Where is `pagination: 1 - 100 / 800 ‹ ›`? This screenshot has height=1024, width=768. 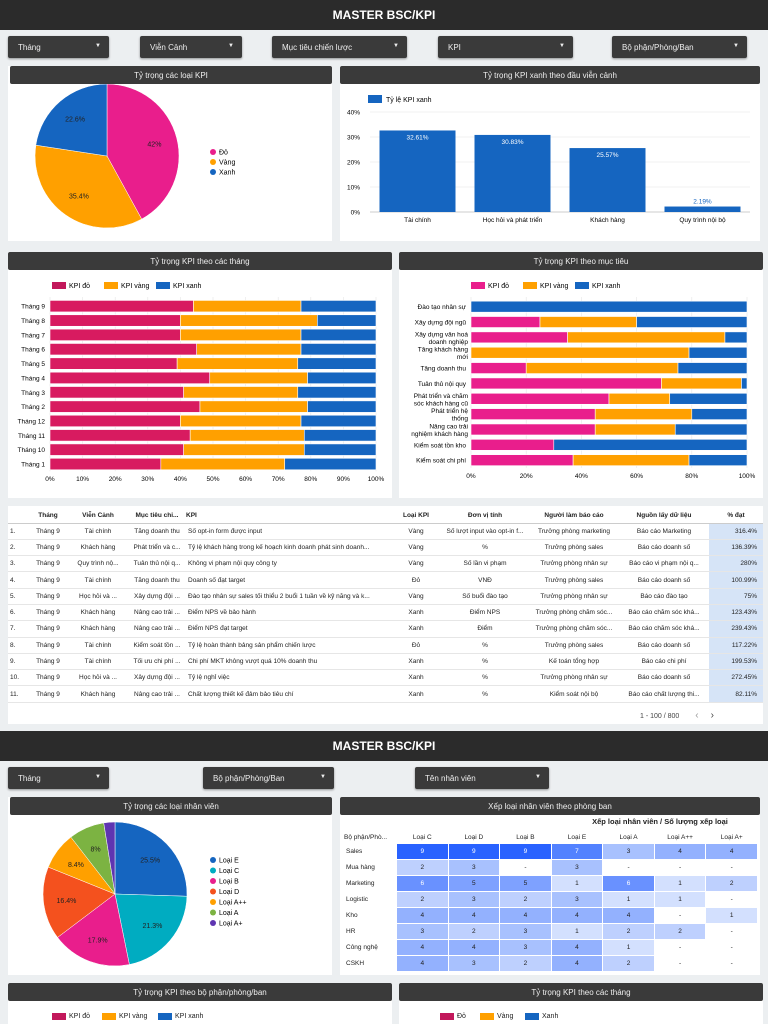 pagination: 1 - 100 / 800 ‹ › is located at coordinates (677, 715).